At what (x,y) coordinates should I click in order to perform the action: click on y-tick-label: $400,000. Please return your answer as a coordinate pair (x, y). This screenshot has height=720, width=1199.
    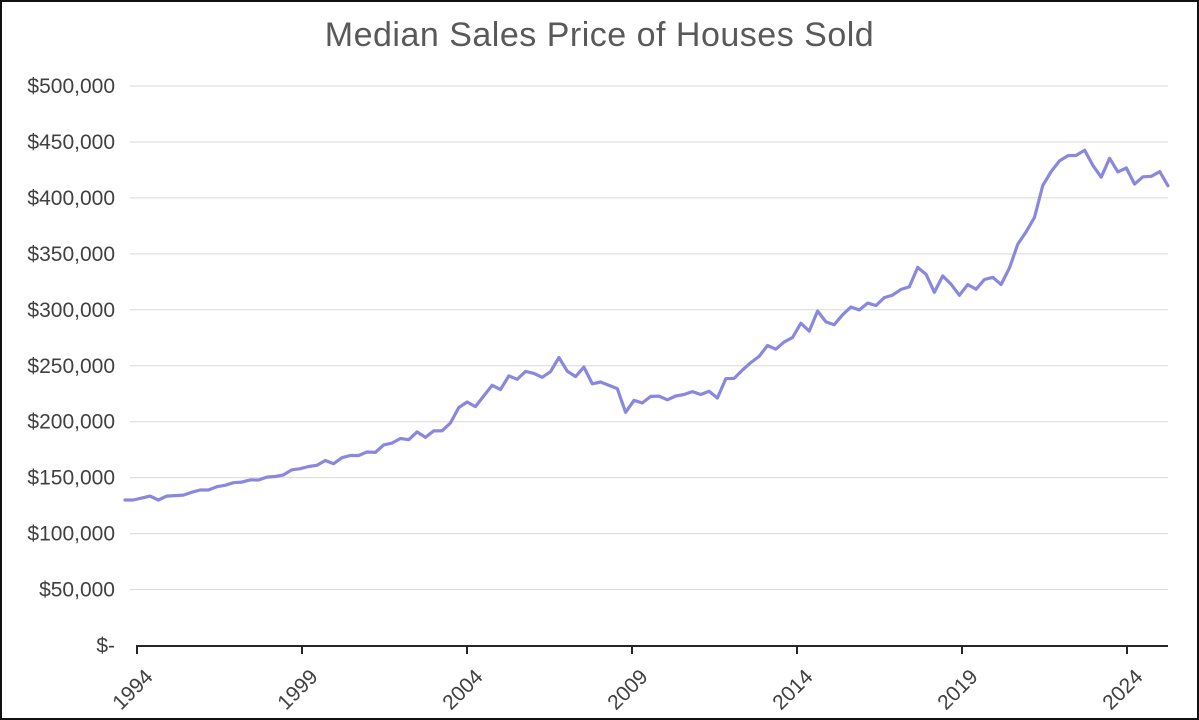
    Looking at the image, I should click on (71, 198).